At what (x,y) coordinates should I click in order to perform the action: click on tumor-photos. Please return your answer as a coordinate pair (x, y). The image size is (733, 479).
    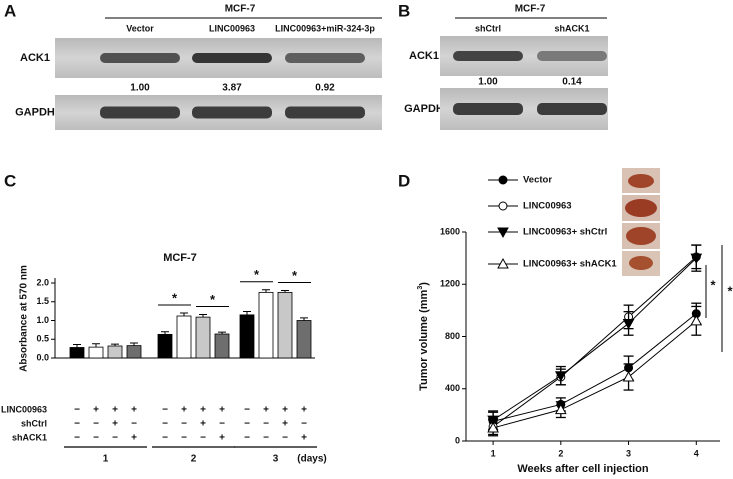
    Looking at the image, I should click on (641, 222).